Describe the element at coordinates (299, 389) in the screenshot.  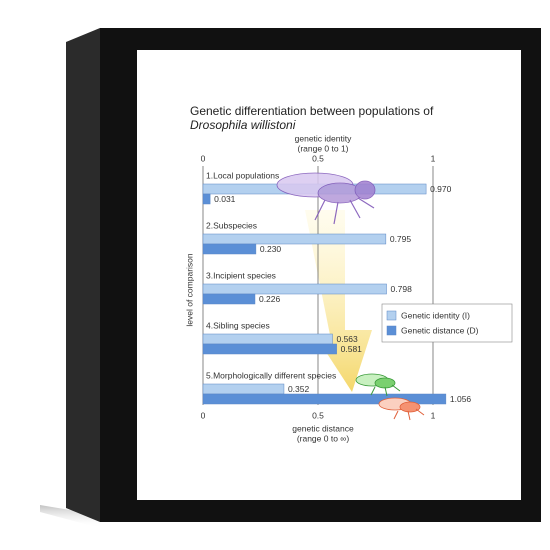
I see `value-label: 0.352` at that location.